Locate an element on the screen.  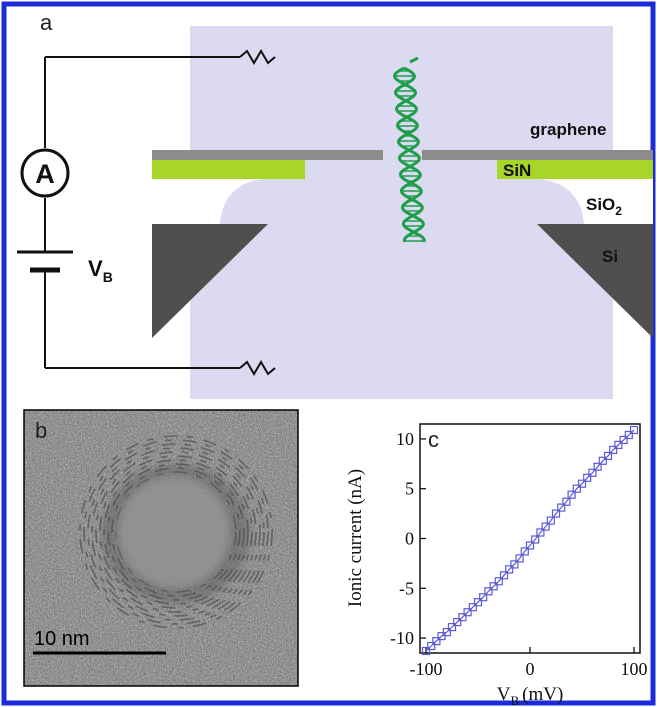
x-axis: -100 0 100 is located at coordinates (529, 663).